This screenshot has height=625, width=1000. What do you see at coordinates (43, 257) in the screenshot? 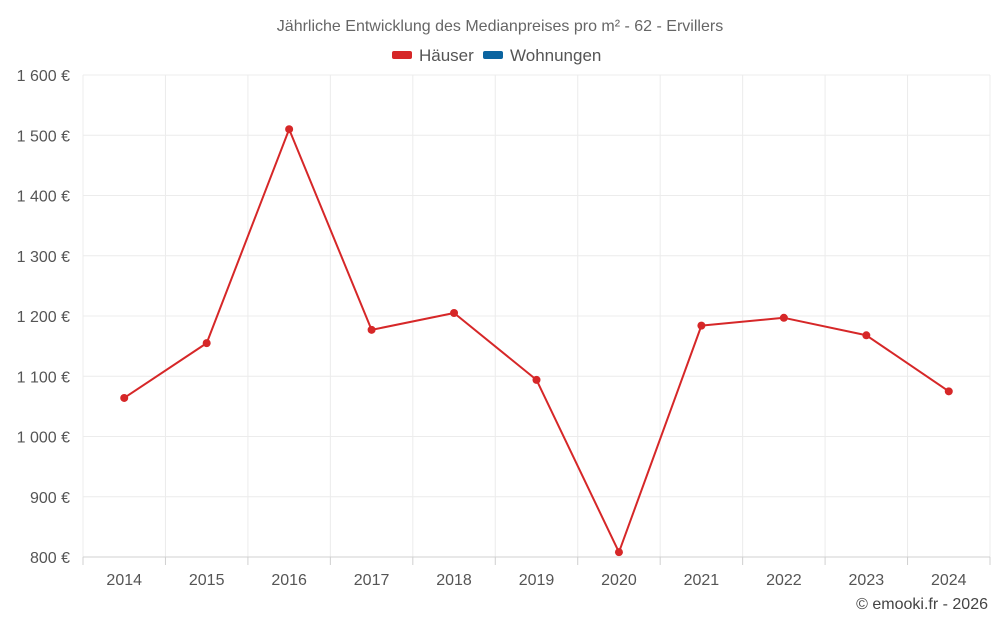
I see `y-tick-label: 1 300 €` at bounding box center [43, 257].